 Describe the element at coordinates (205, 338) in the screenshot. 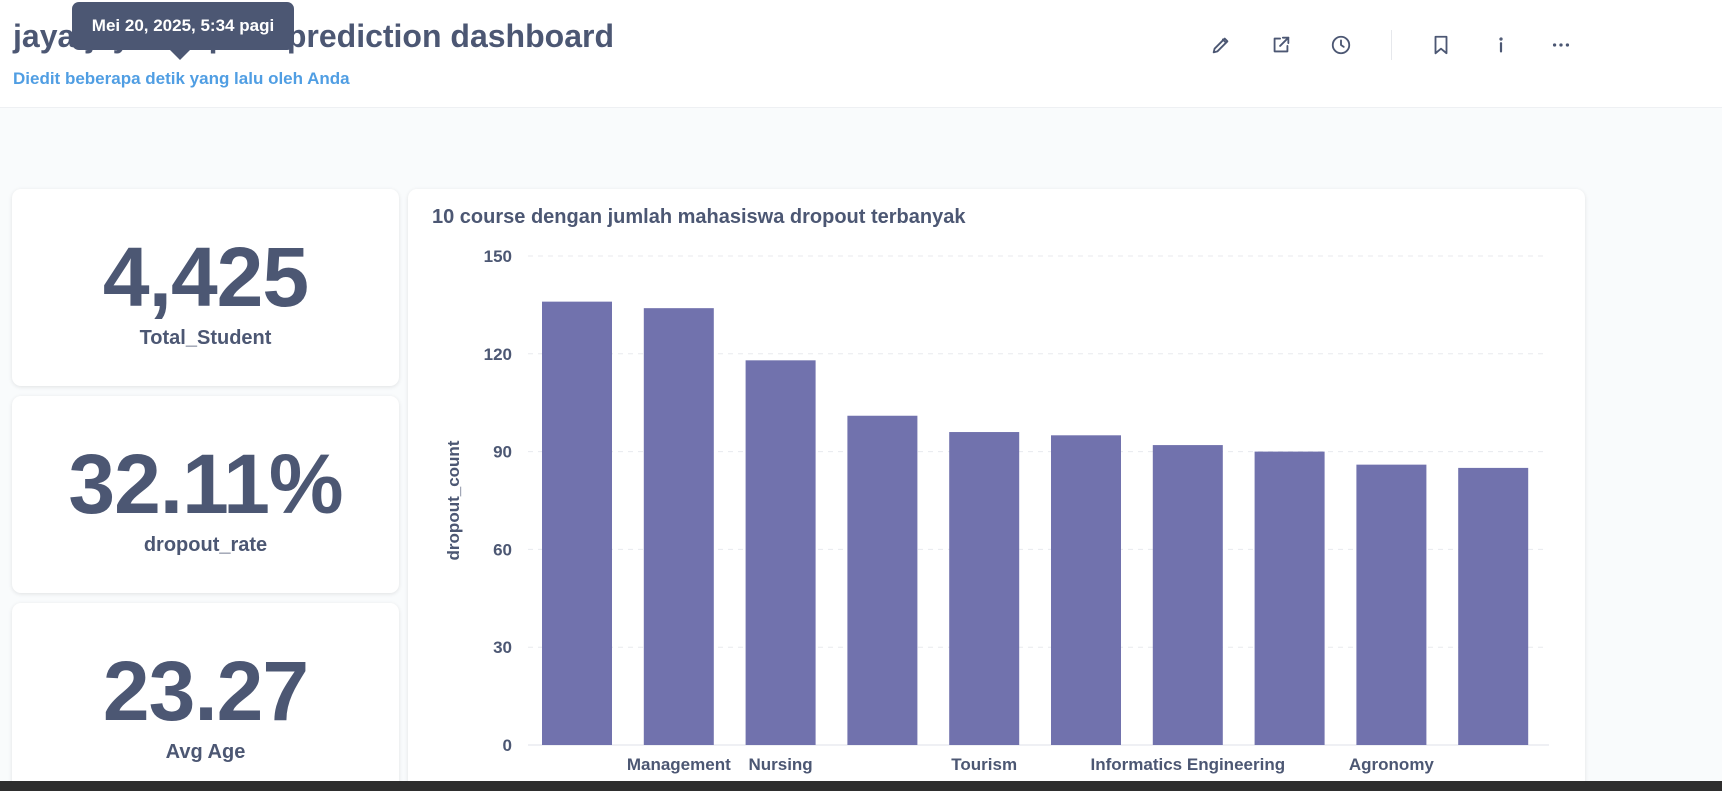

I see `scalar-label: Total_Student` at that location.